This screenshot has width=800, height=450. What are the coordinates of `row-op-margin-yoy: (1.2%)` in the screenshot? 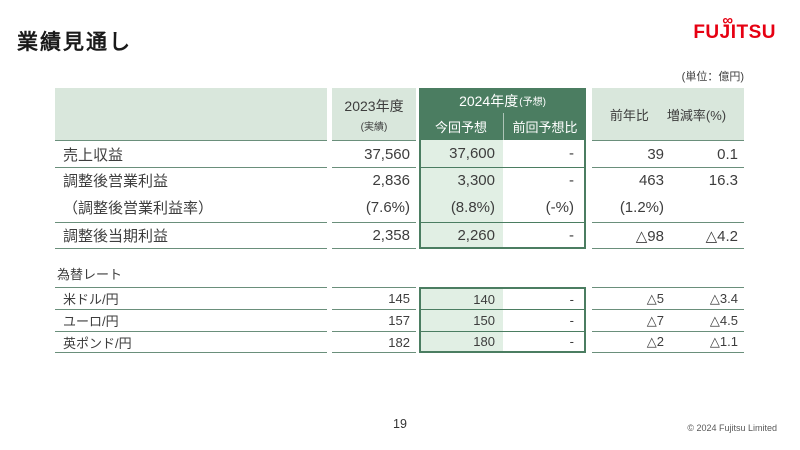 It's located at (641, 207).